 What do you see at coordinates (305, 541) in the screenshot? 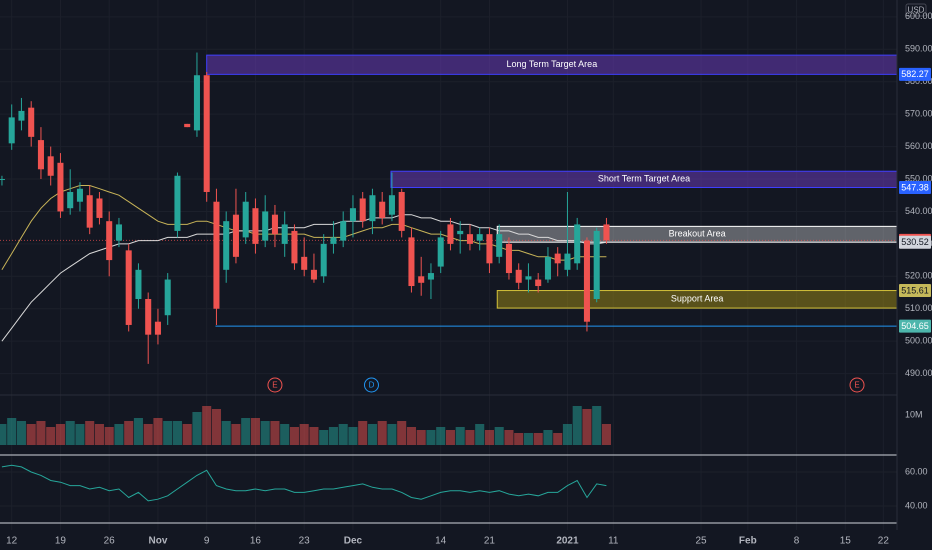
I see `x-tick-label: 23` at bounding box center [305, 541].